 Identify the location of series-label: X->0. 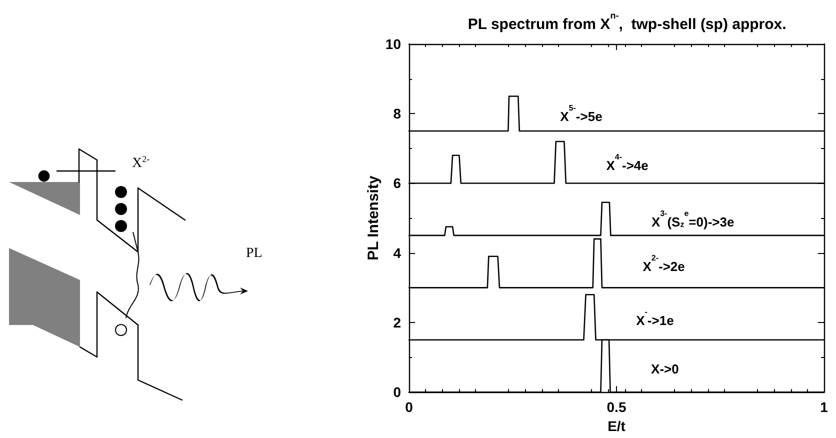
(665, 368).